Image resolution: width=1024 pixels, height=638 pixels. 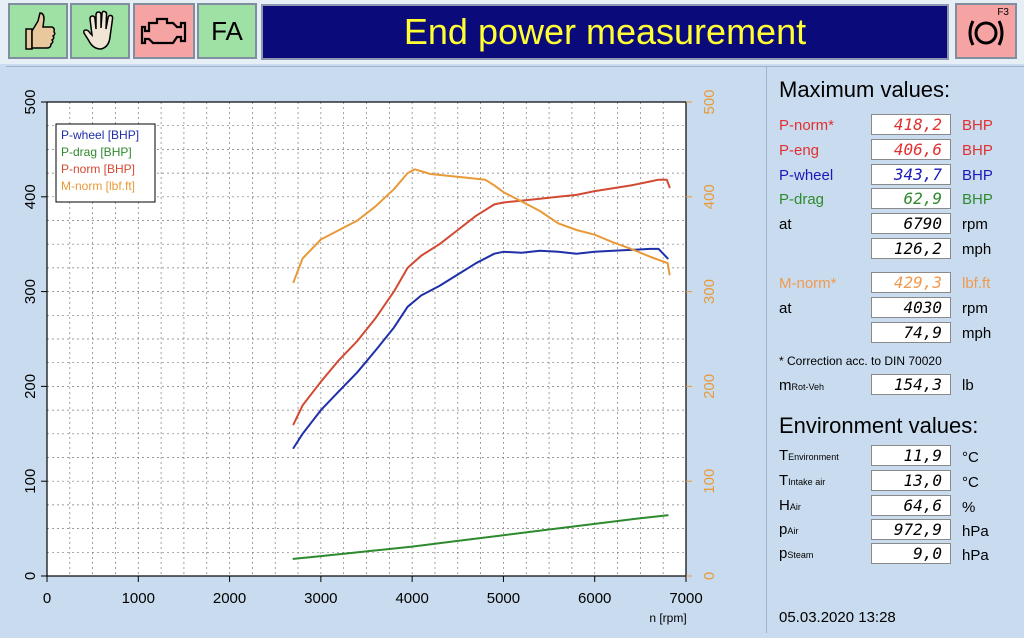 What do you see at coordinates (975, 531) in the screenshot?
I see `env-unit-3: hPa` at bounding box center [975, 531].